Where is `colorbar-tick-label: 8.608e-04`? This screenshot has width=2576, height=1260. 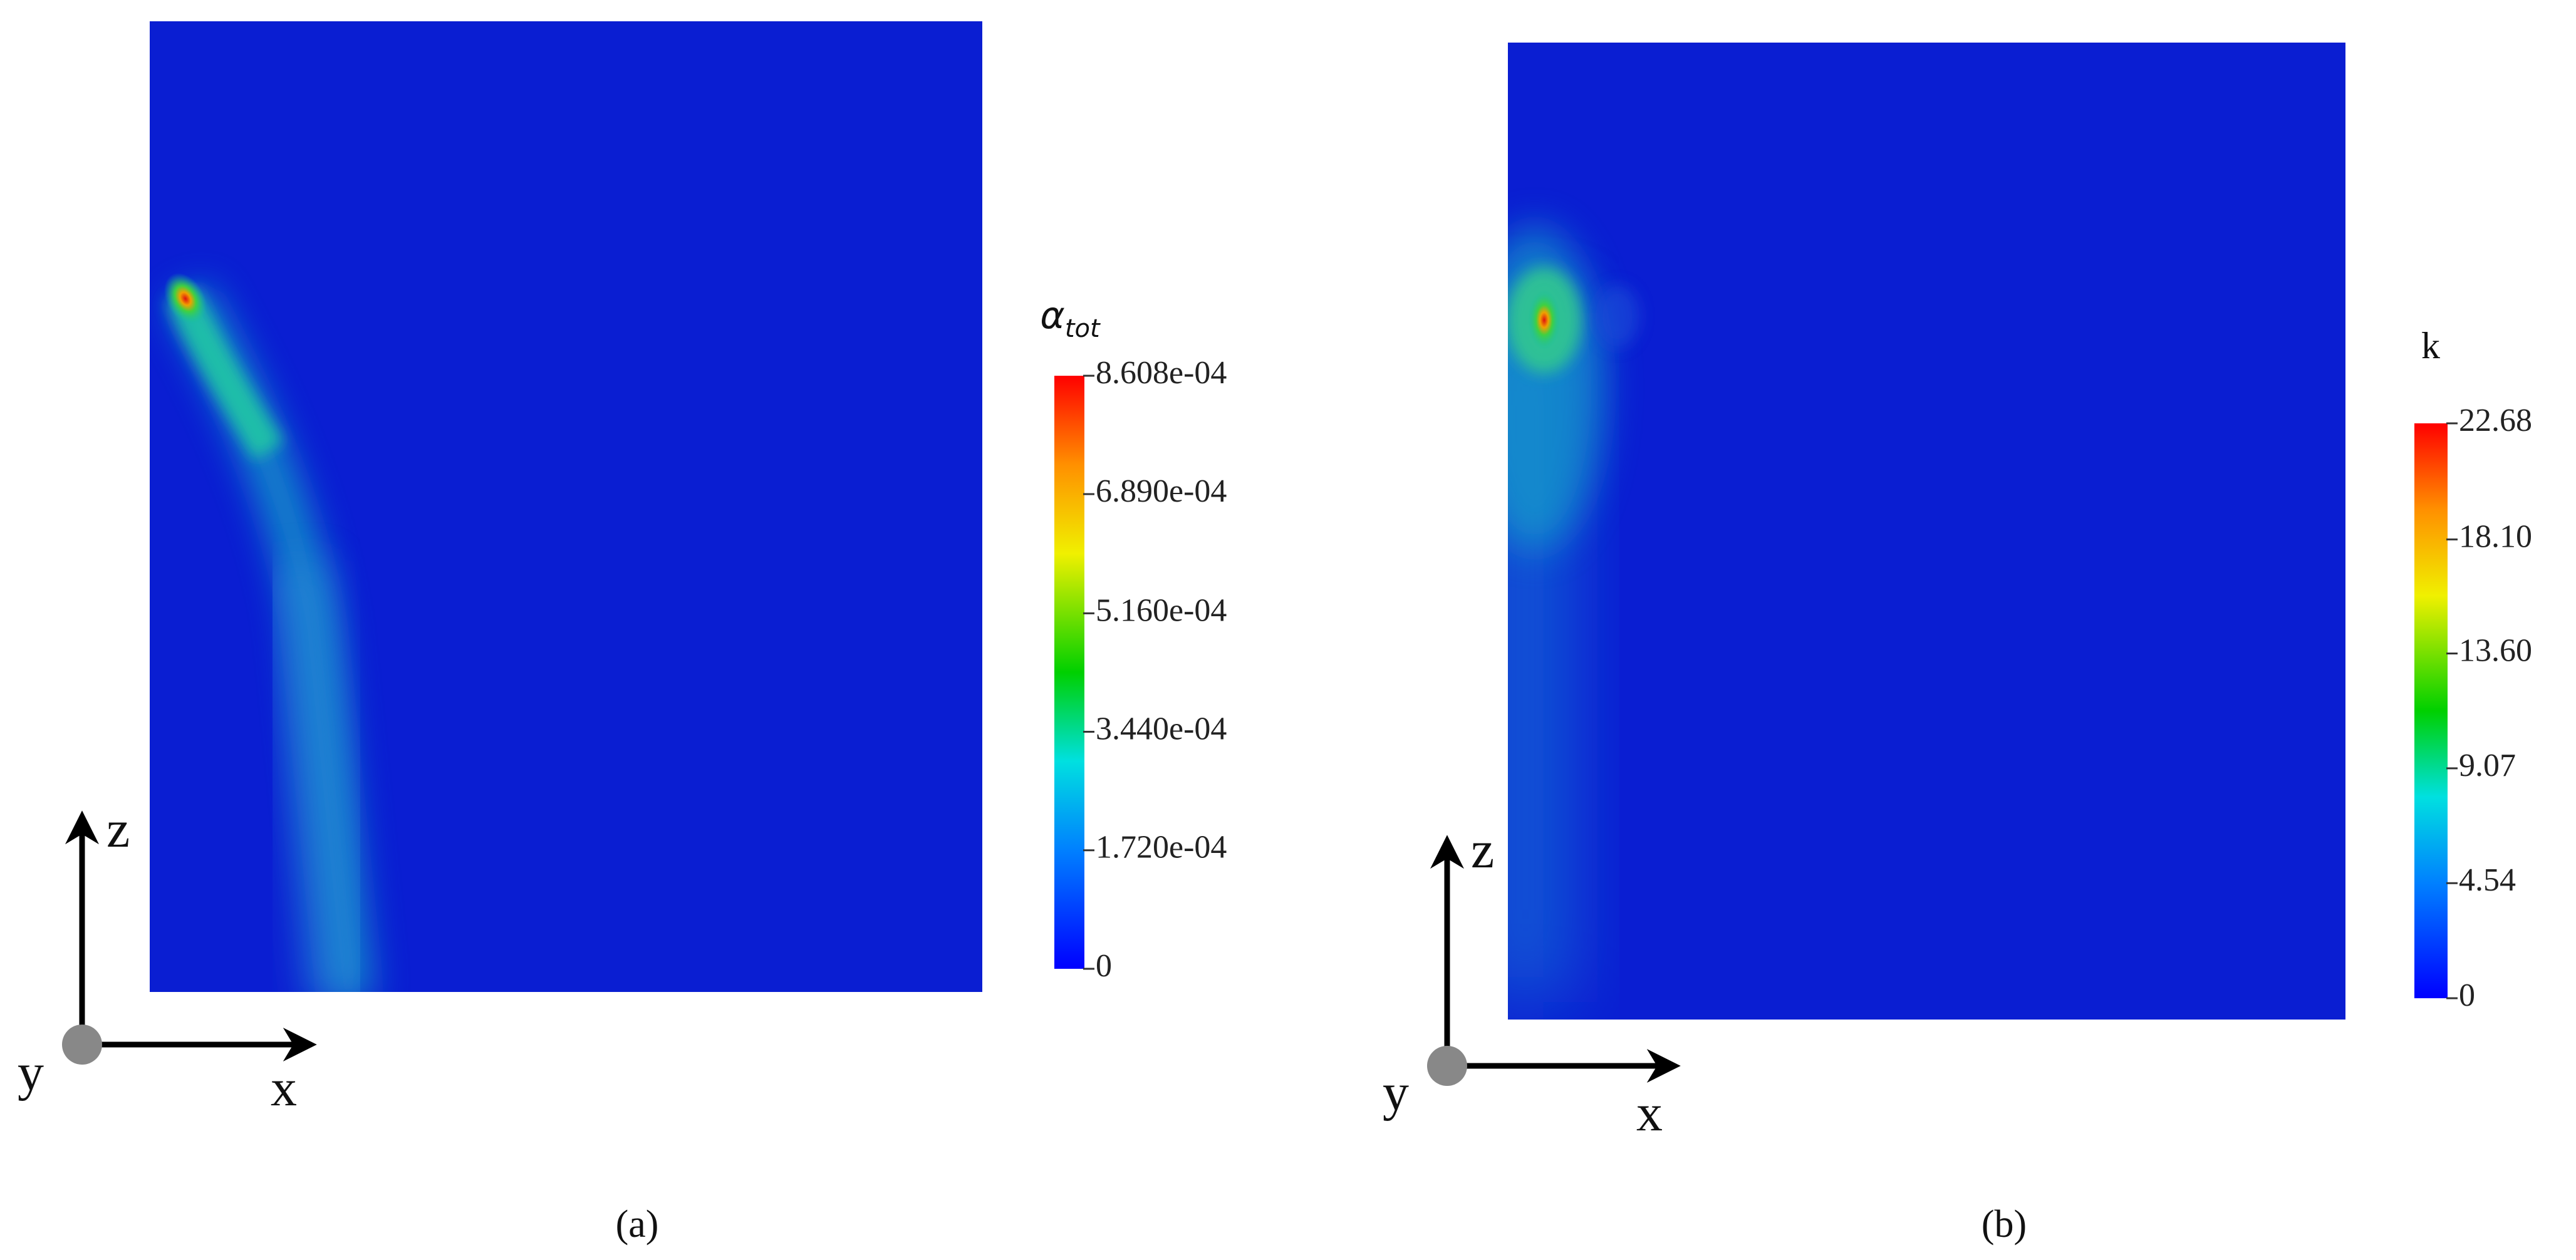
colorbar-tick-label: 8.608e-04 is located at coordinates (1161, 373).